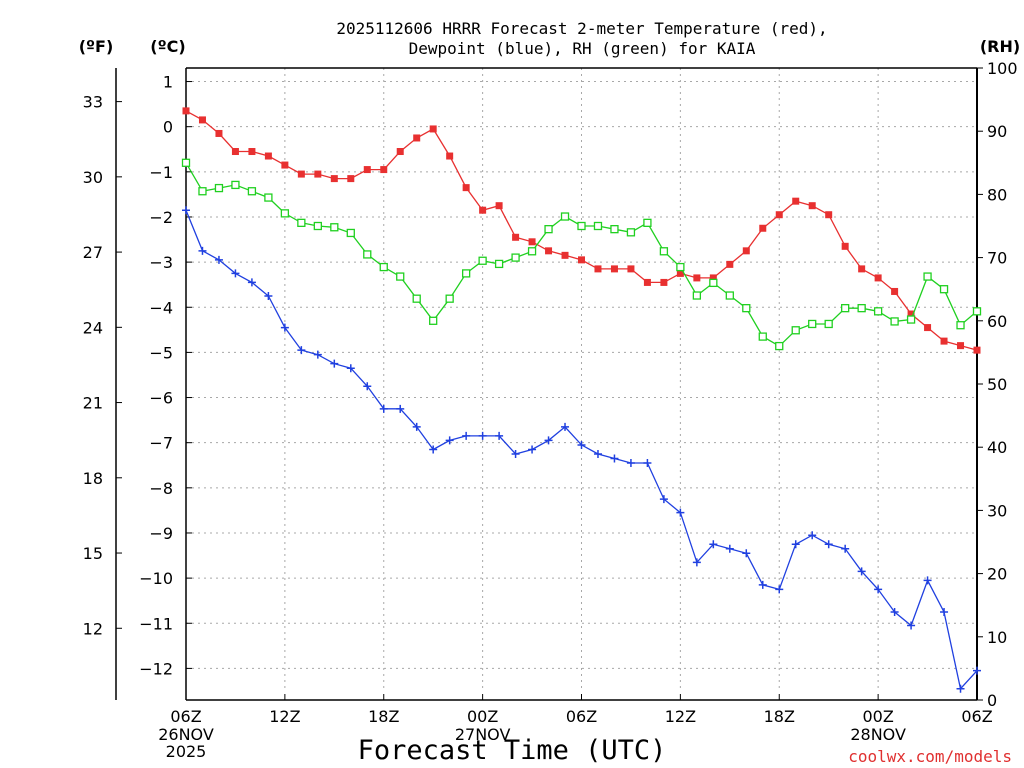  What do you see at coordinates (156, 578) in the screenshot?
I see `celsius-tick-label: −10` at bounding box center [156, 578].